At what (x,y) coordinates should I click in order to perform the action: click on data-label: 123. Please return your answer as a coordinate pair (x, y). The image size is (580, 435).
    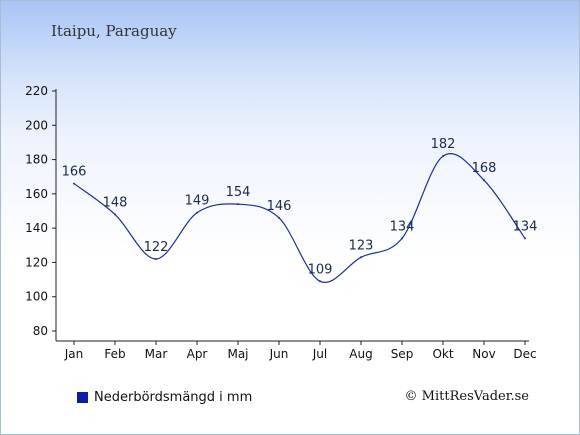
    Looking at the image, I should click on (361, 245).